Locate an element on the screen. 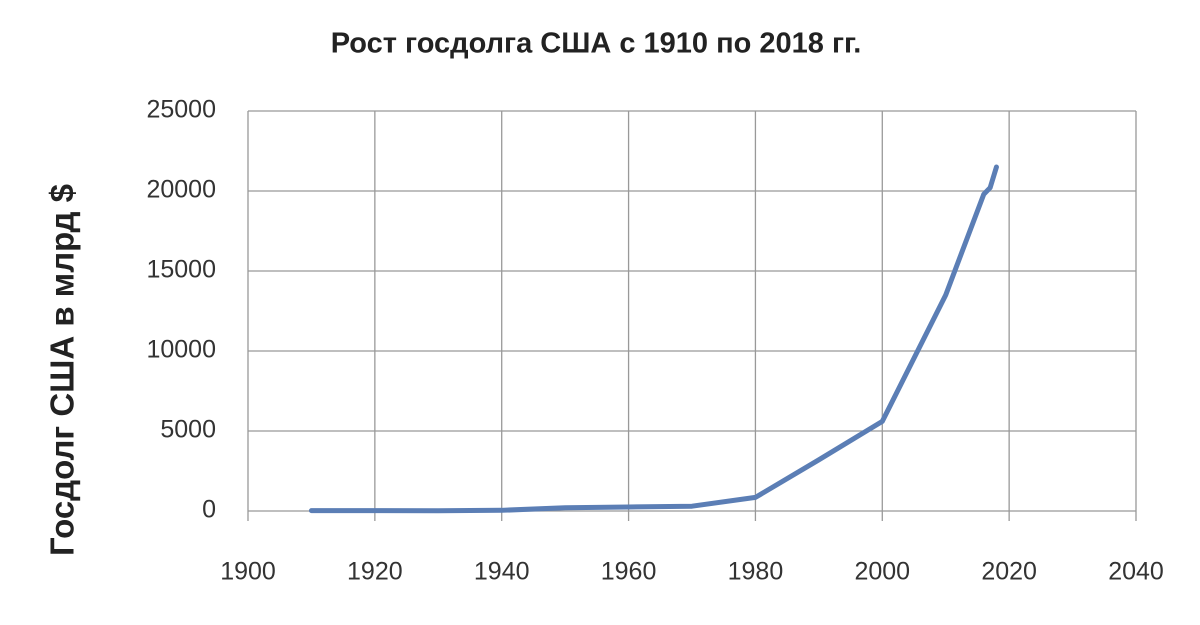  x-tick-label: 2040 is located at coordinates (1136, 572).